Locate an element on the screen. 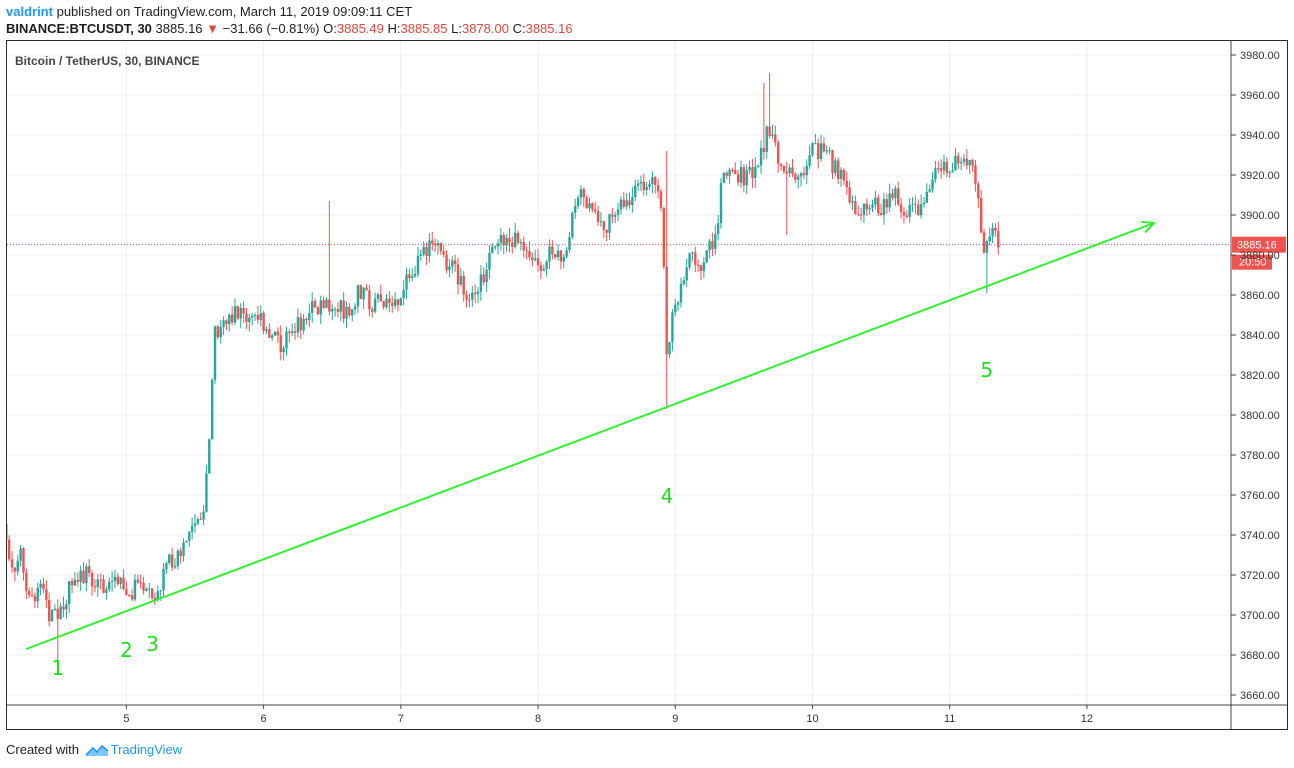  author-link: valdrint is located at coordinates (29, 11).